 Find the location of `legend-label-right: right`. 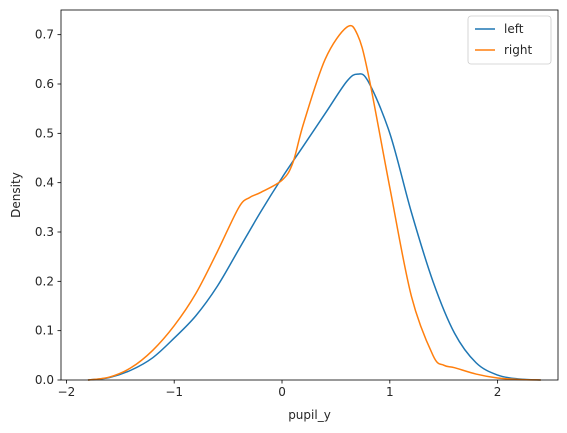

legend-label-right: right is located at coordinates (518, 50).